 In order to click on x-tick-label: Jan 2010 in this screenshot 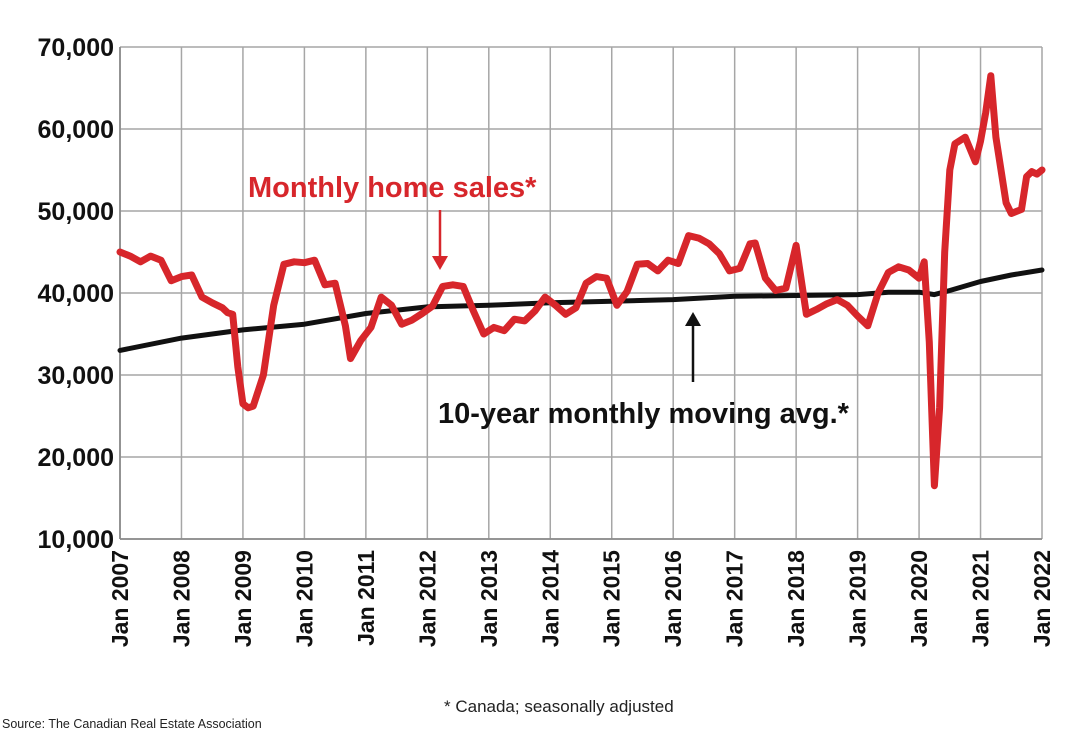, I will do `click(304, 598)`.